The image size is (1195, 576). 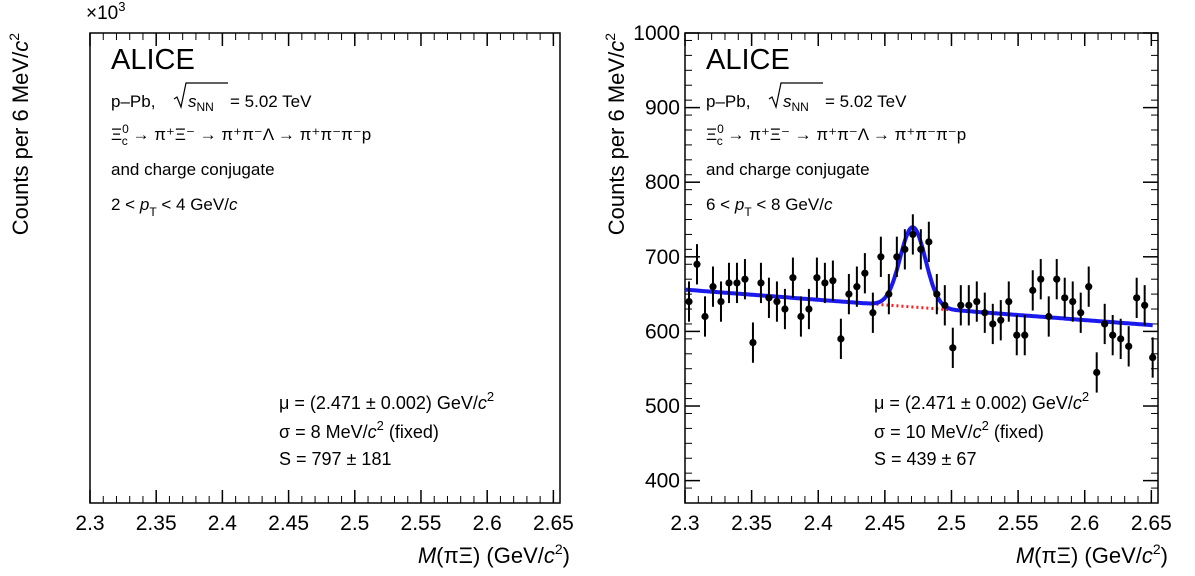 What do you see at coordinates (105, 12) in the screenshot?
I see `y-multiplier: ×10³` at bounding box center [105, 12].